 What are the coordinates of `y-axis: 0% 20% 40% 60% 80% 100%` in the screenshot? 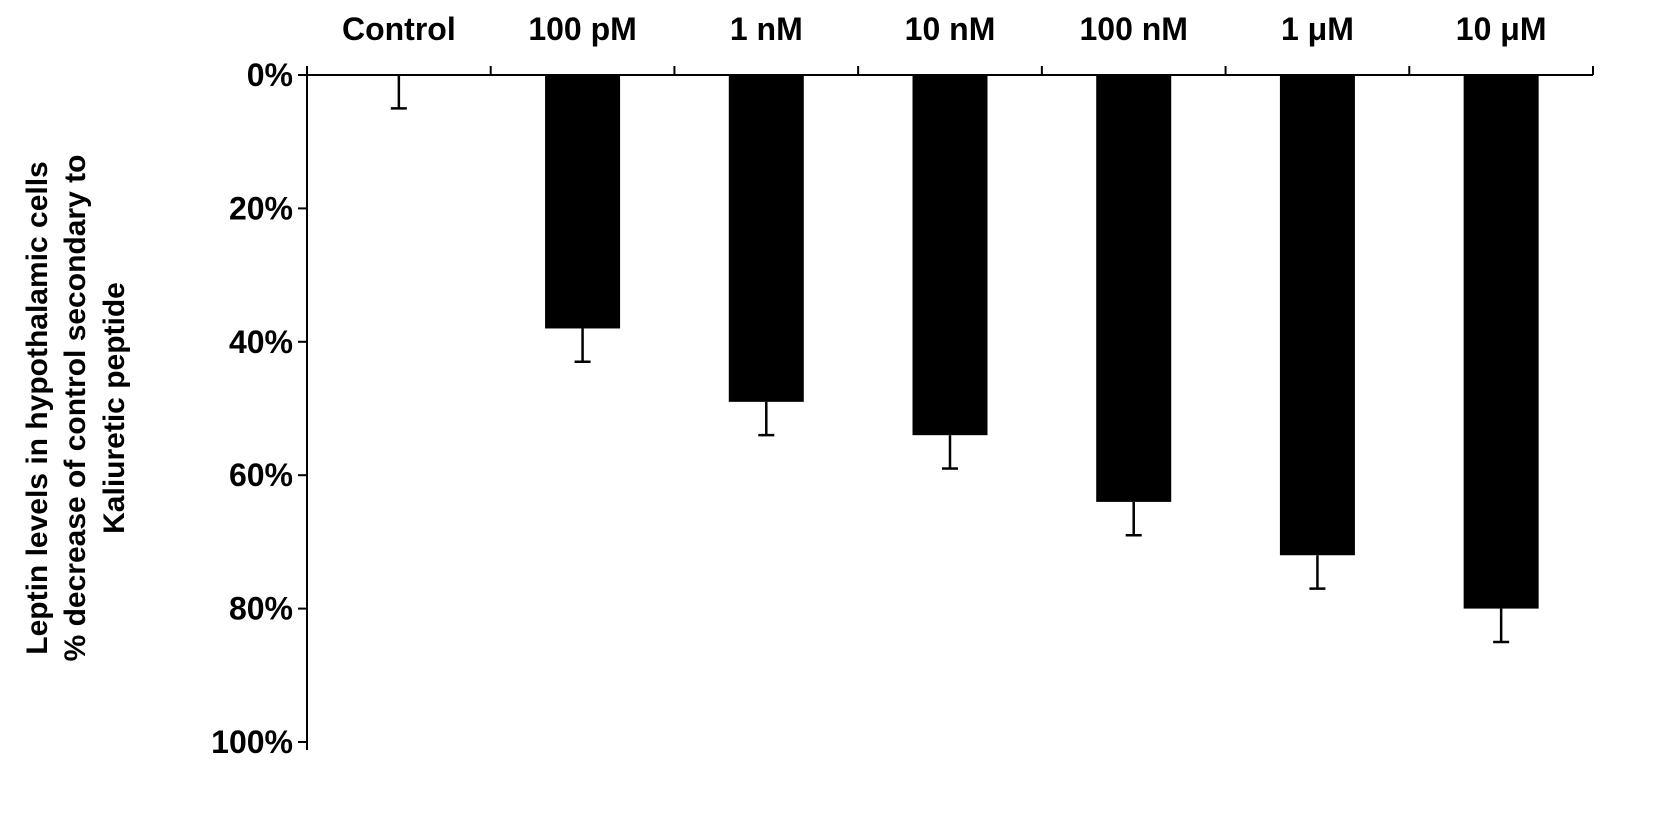 It's located at (259, 408).